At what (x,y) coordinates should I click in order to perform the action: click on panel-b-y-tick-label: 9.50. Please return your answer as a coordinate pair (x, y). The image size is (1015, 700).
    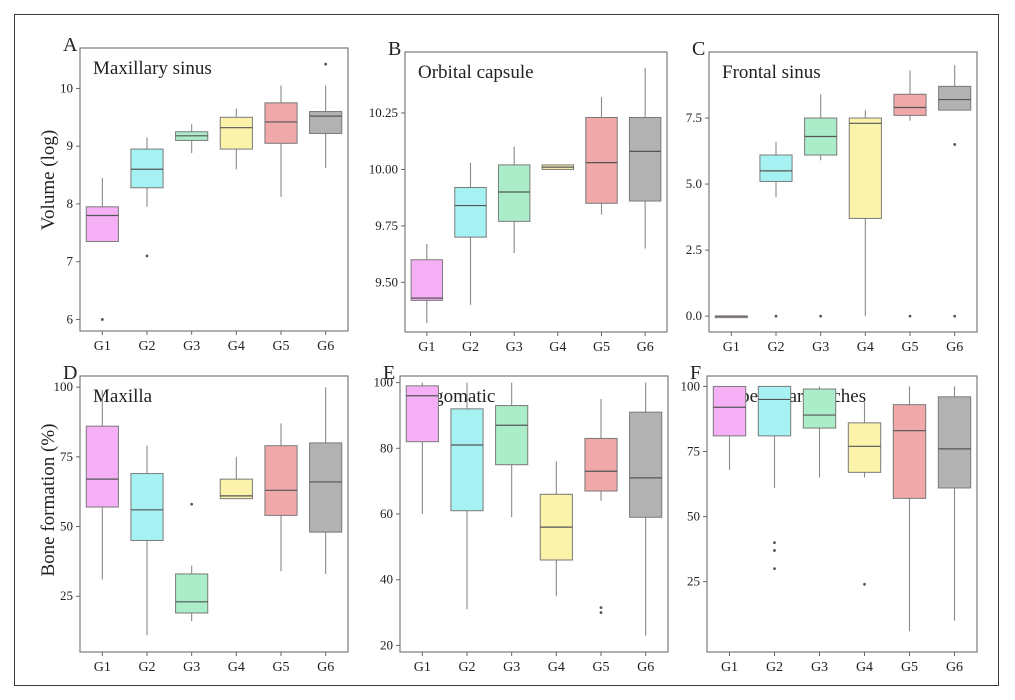
    Looking at the image, I should click on (386, 281).